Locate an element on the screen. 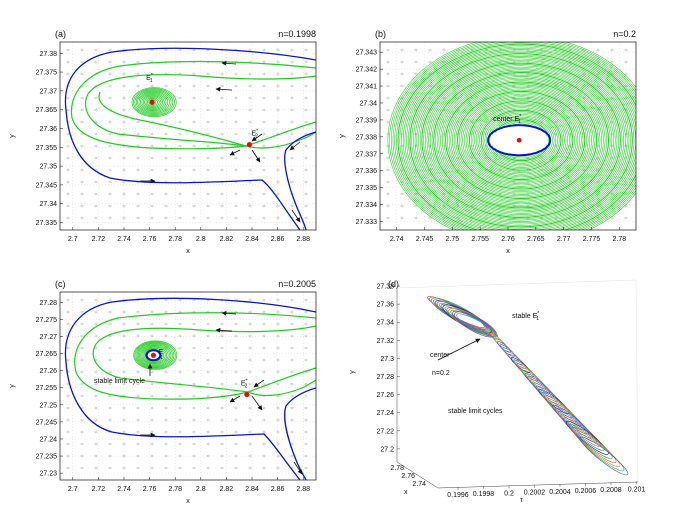 Image resolution: width=698 pixels, height=510 pixels. tick-label-y: 27.245 is located at coordinates (47, 422).